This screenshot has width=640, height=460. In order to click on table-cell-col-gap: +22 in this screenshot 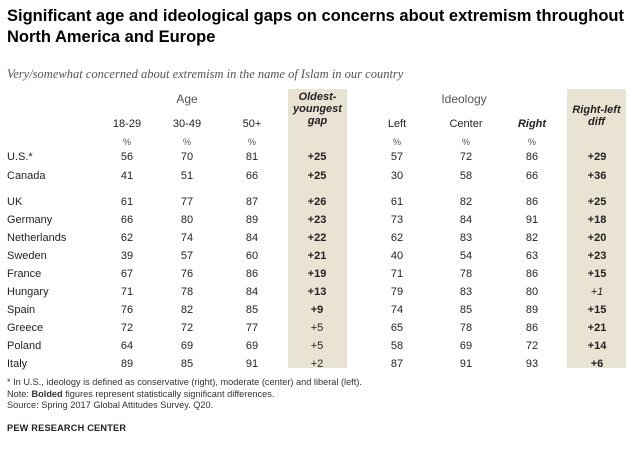, I will do `click(317, 238)`.